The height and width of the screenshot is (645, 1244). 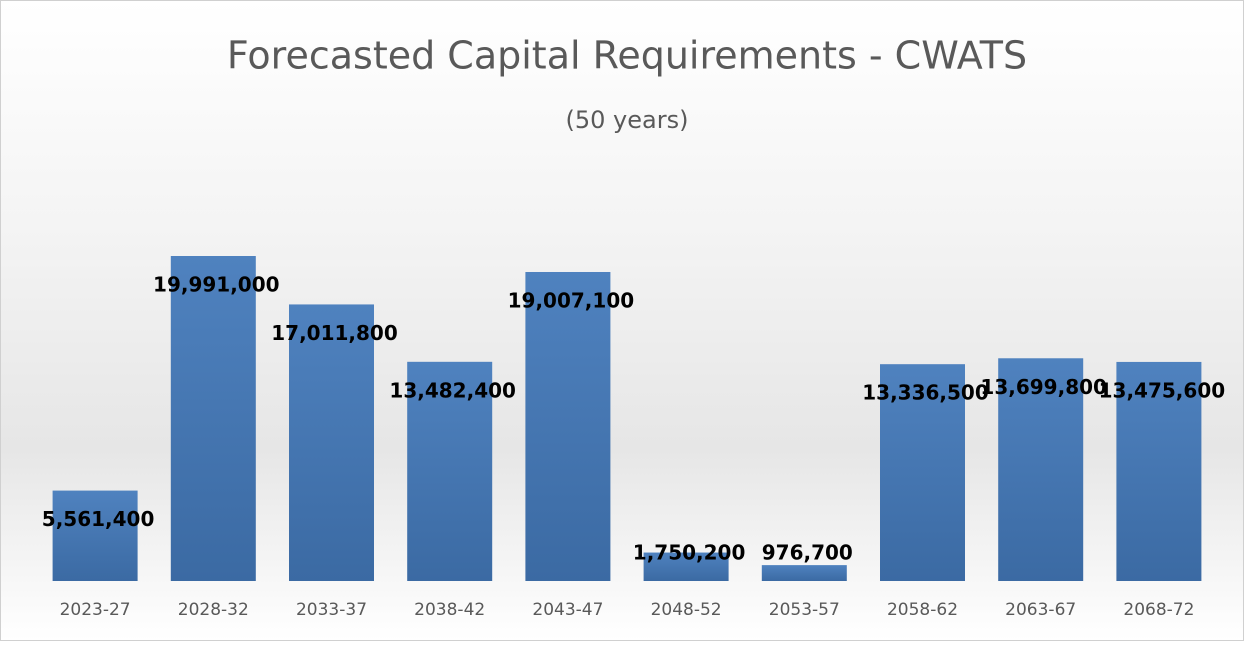 What do you see at coordinates (807, 553) in the screenshot?
I see `data-label: 976,700` at bounding box center [807, 553].